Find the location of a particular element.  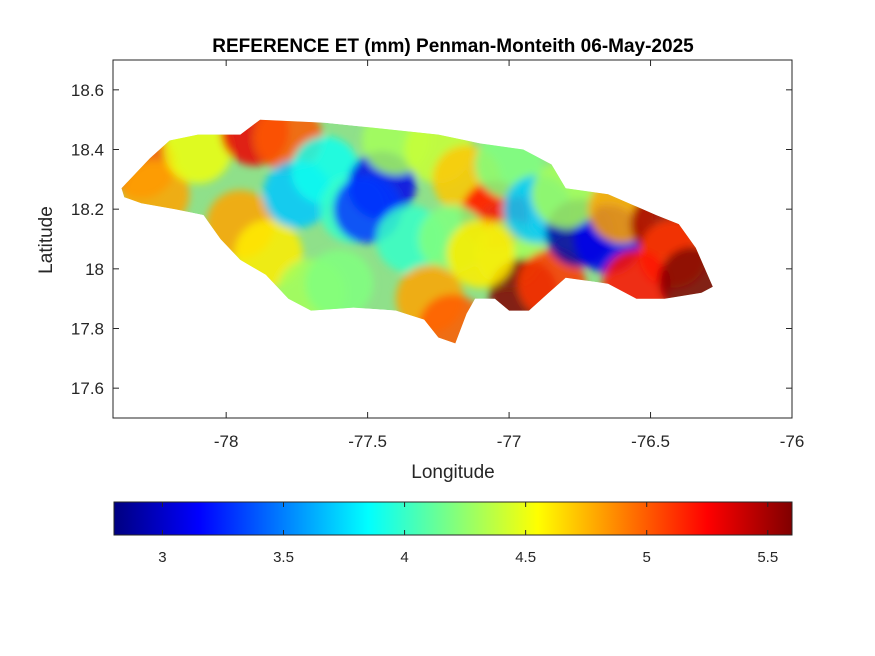

y-tick-label: 18 is located at coordinates (94, 269).